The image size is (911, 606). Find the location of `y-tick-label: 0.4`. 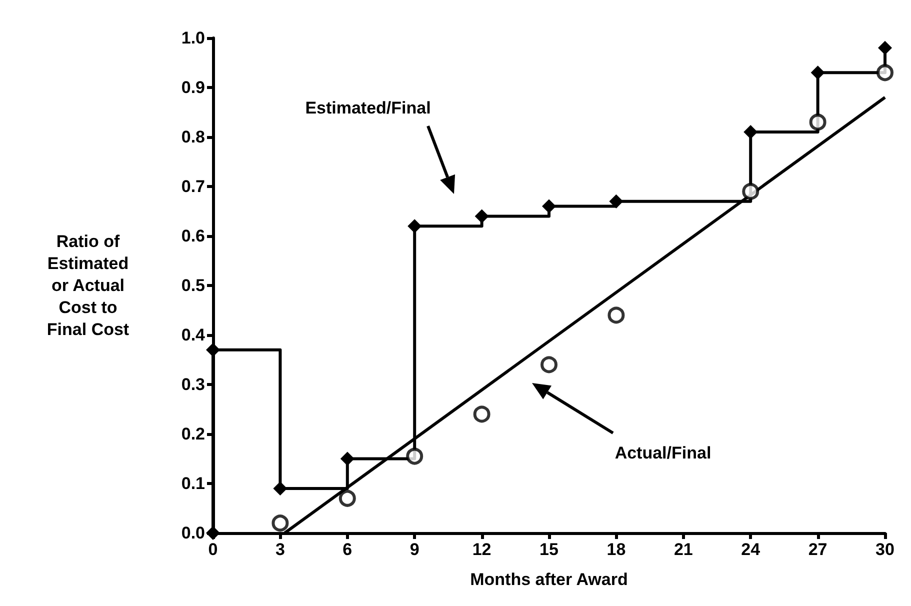

y-tick-label: 0.4 is located at coordinates (193, 335).